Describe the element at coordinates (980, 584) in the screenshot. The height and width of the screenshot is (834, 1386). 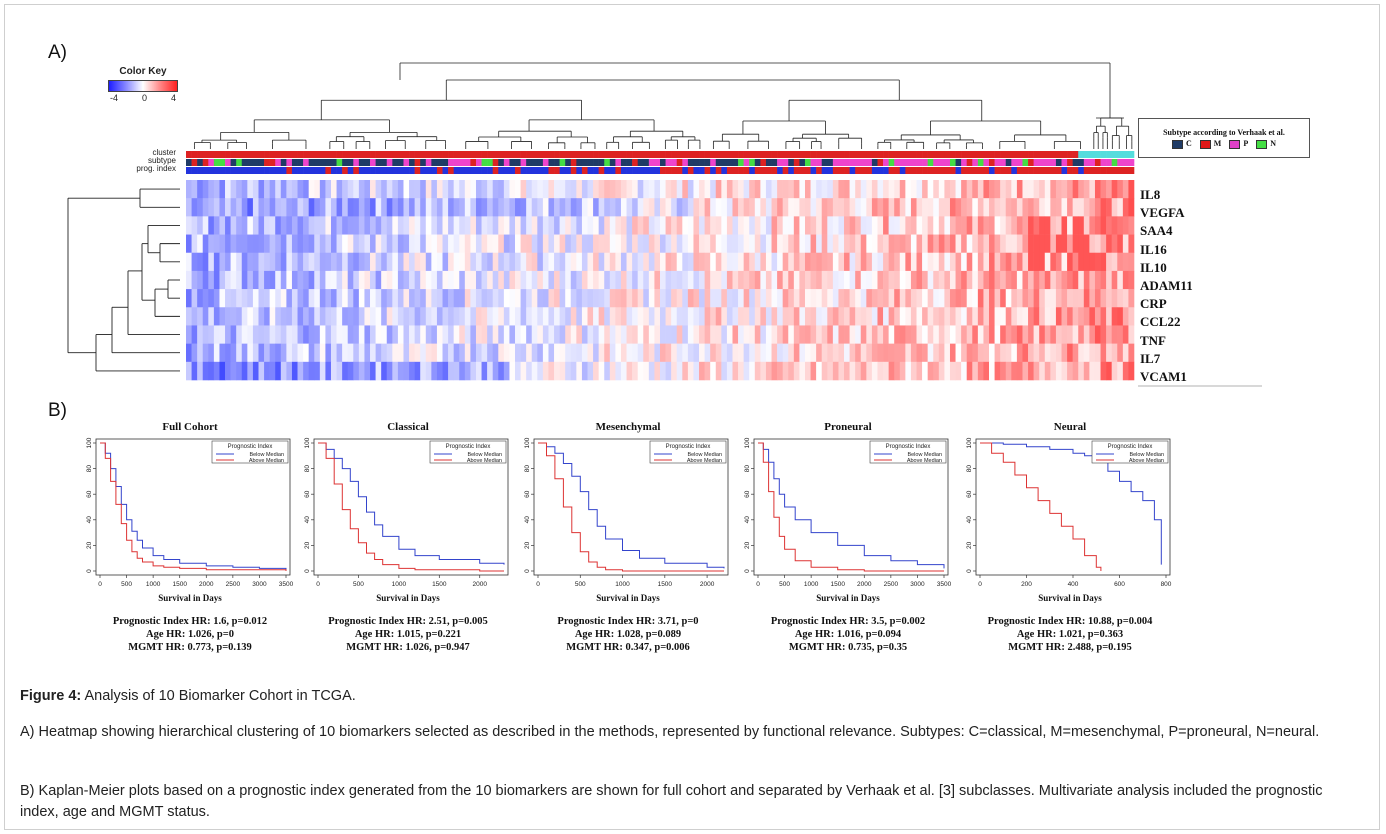
I see `km-x-tick-label: 0` at that location.